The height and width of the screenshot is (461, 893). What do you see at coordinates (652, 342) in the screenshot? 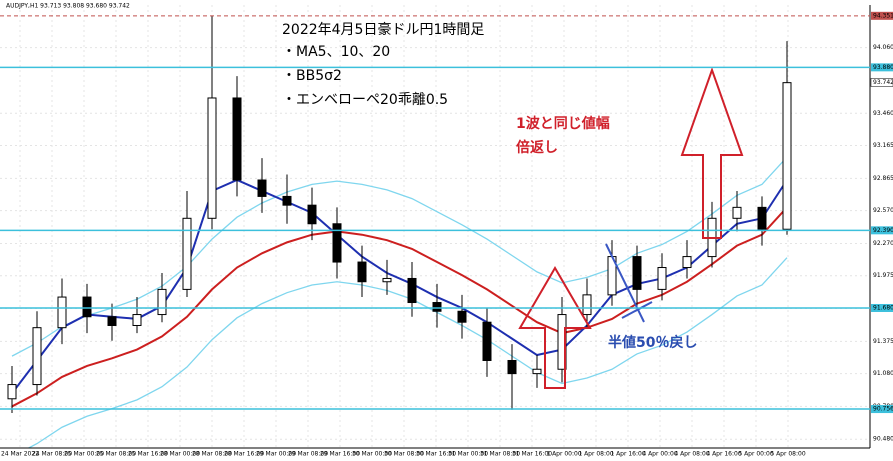
I see `annotation: 半値50％戻し` at bounding box center [652, 342].